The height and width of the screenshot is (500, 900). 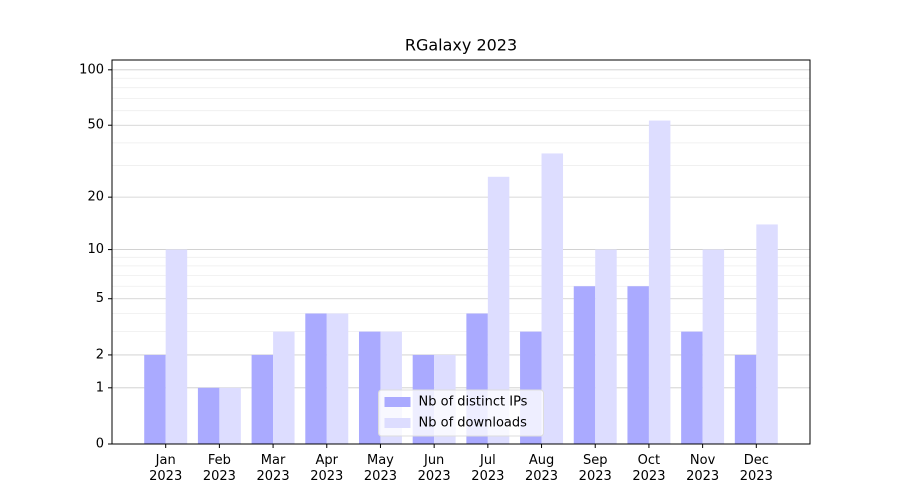 I want to click on legend: Nb of distinct IPs Nb of downloads, so click(x=461, y=413).